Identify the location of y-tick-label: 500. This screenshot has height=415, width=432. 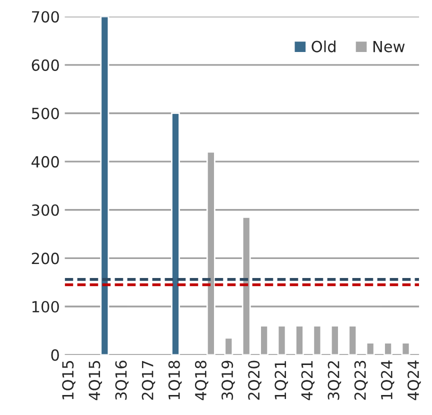
(45, 114).